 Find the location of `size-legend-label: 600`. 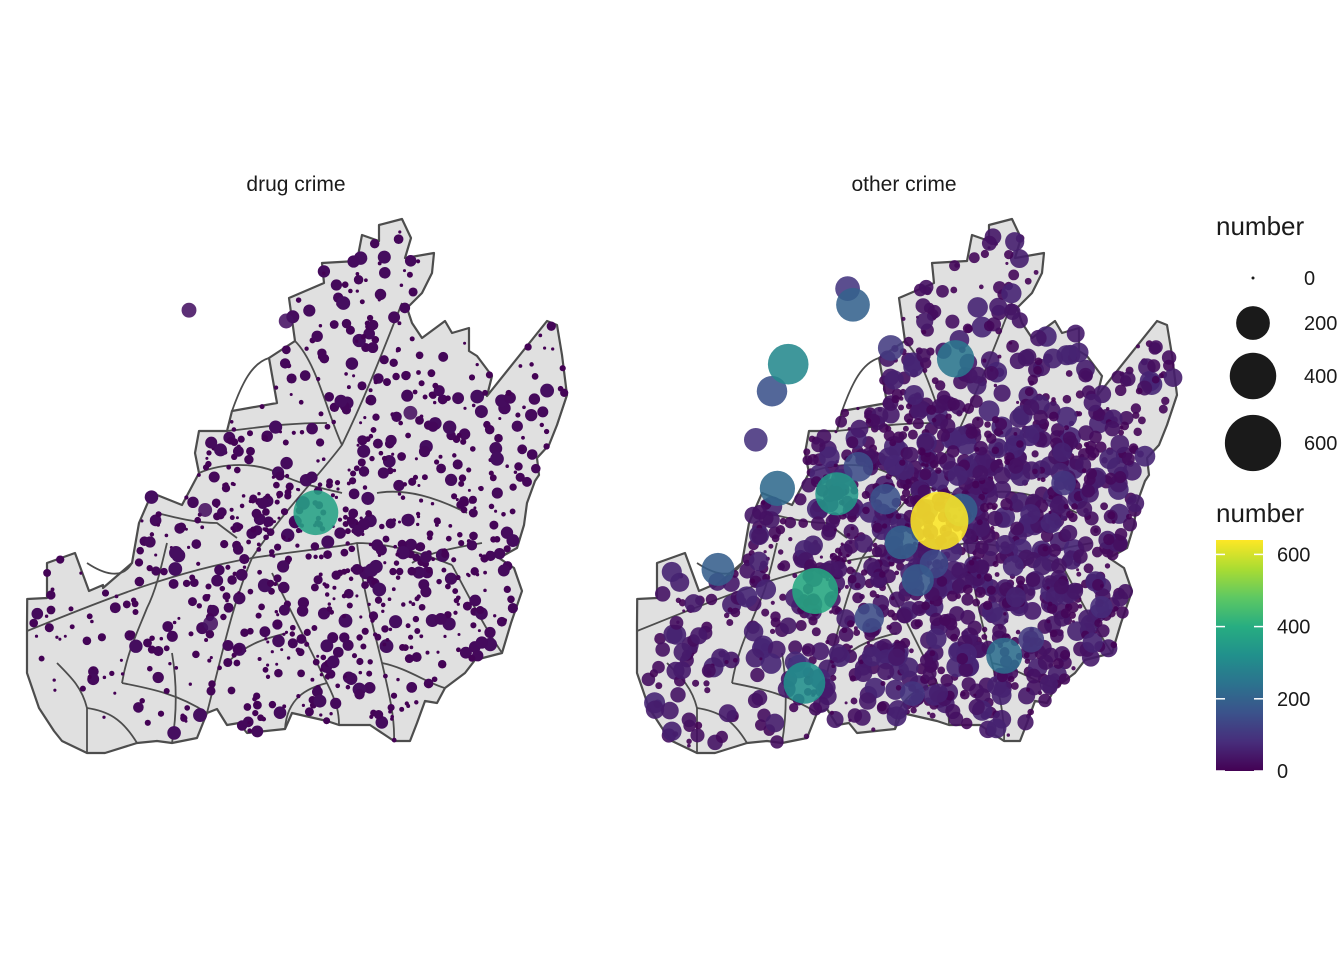

size-legend-label: 600 is located at coordinates (1320, 444).